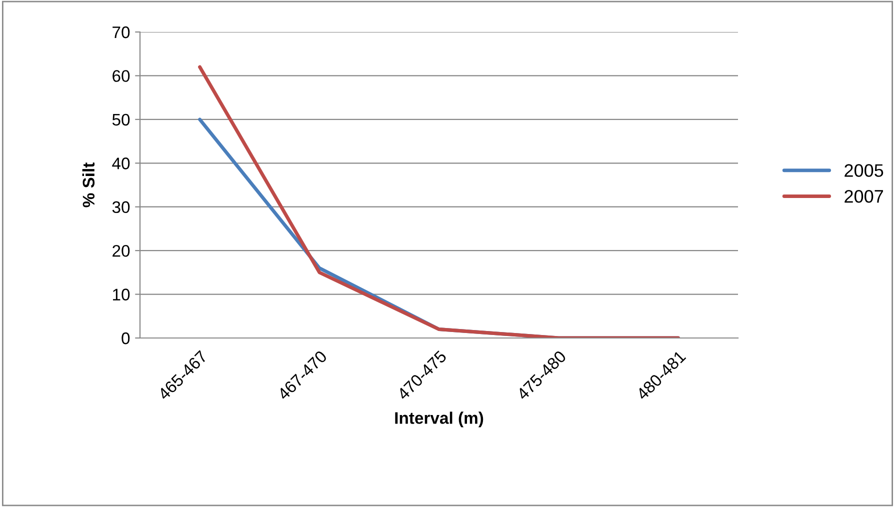 The image size is (895, 507). What do you see at coordinates (88, 185) in the screenshot?
I see `y-axis-title: % Silt` at bounding box center [88, 185].